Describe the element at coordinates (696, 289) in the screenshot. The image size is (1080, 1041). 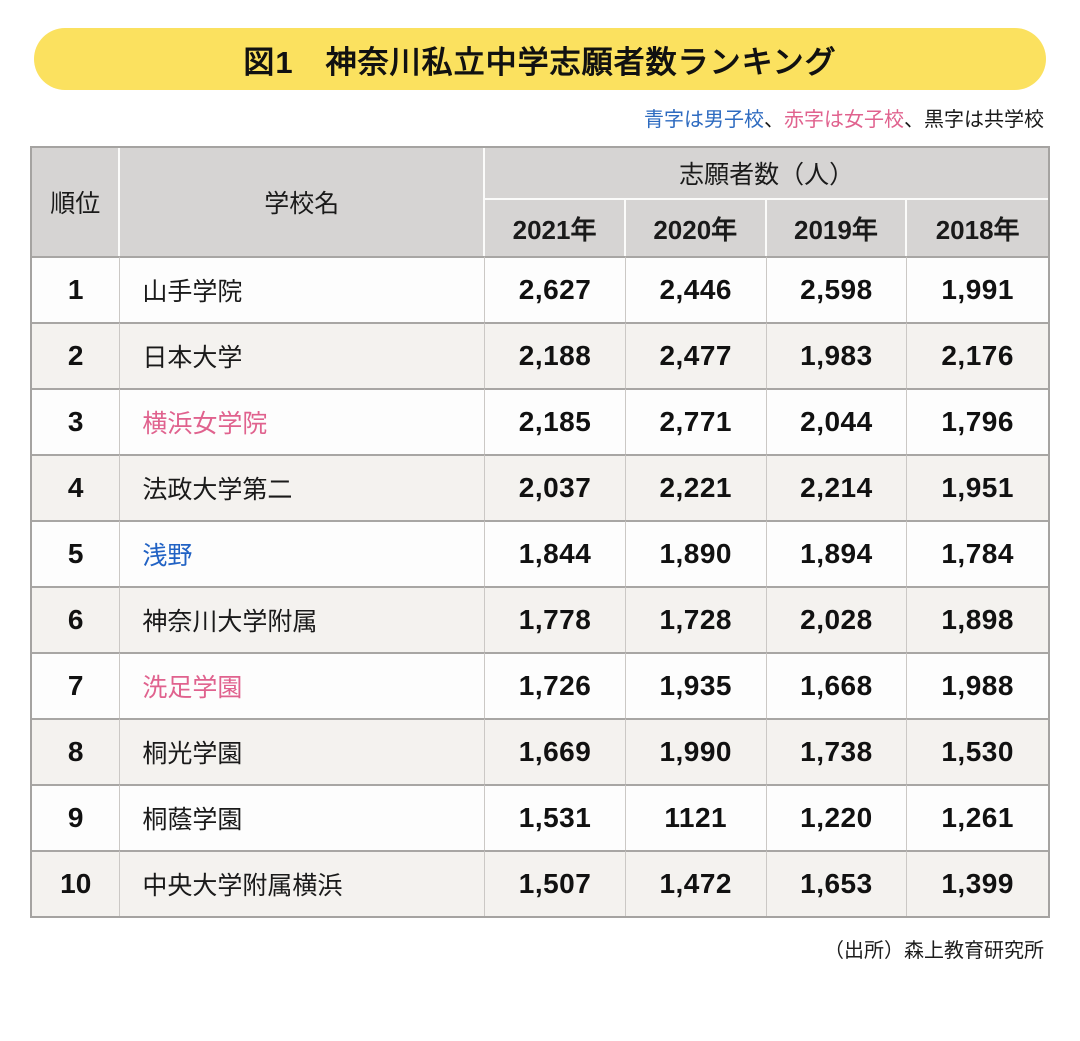
I see `applicants-2020: 2,446` at that location.